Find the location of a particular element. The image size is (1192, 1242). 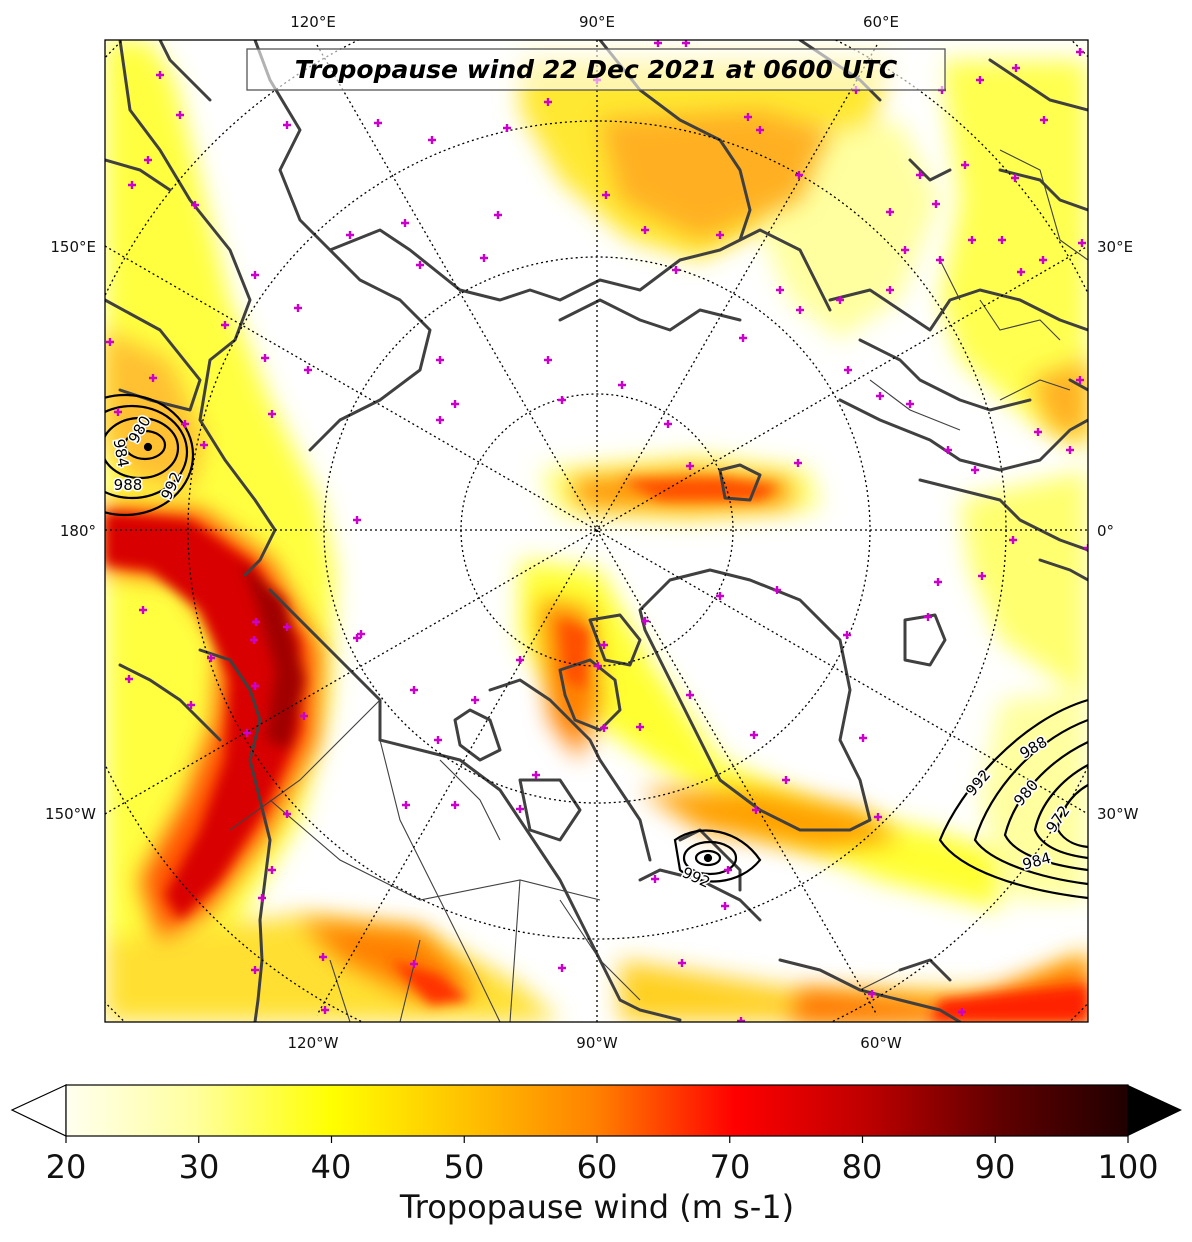

lon-label-bottom: 90°W is located at coordinates (597, 1043).